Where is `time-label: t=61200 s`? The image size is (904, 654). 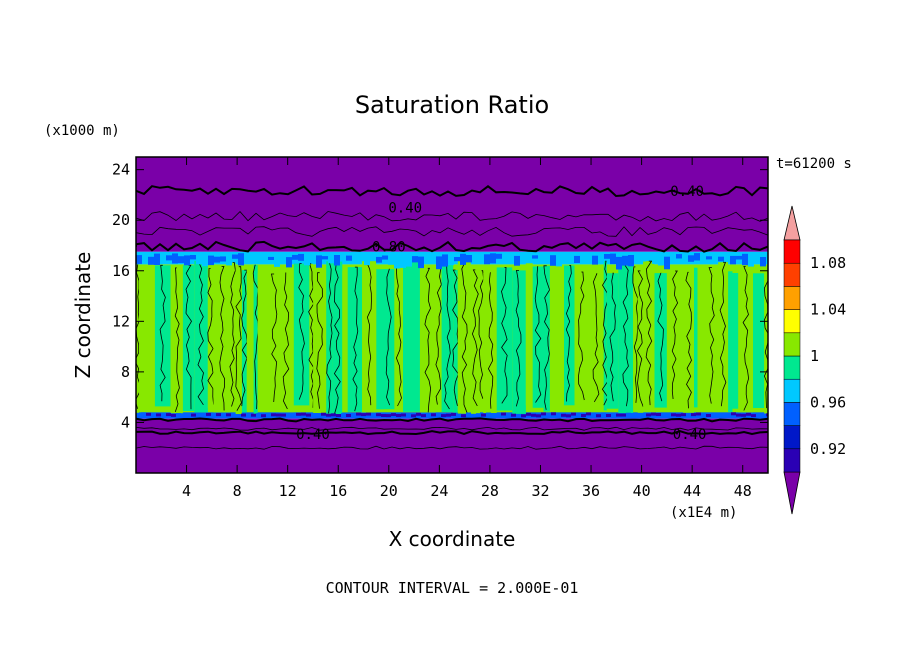
time-label: t=61200 s is located at coordinates (814, 164).